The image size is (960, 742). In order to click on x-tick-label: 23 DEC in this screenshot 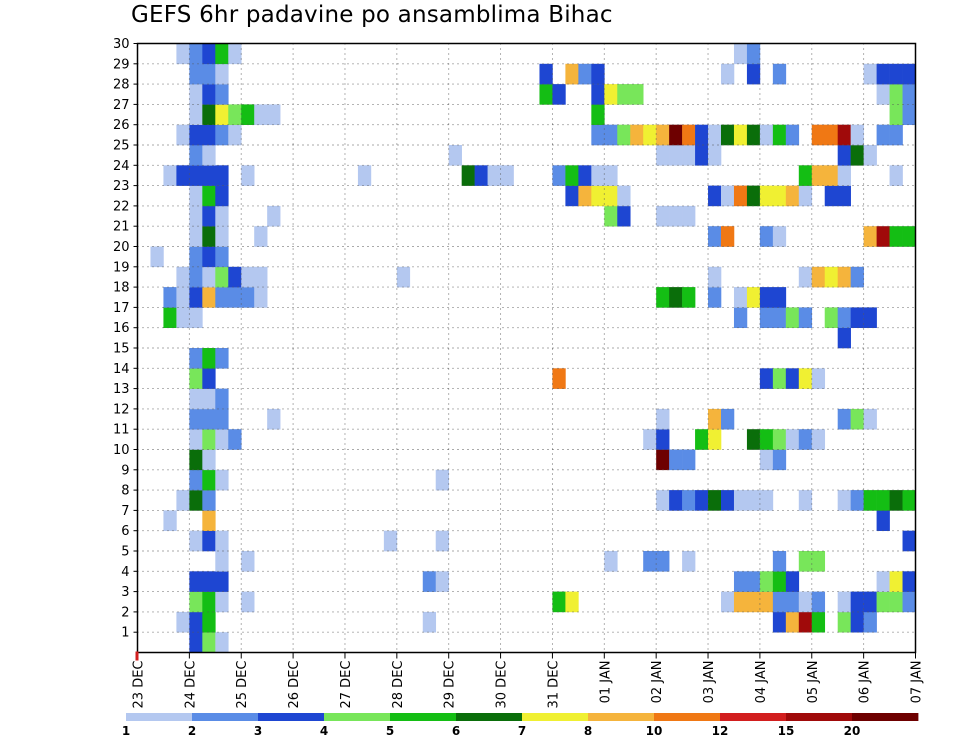, I will do `click(139, 685)`.